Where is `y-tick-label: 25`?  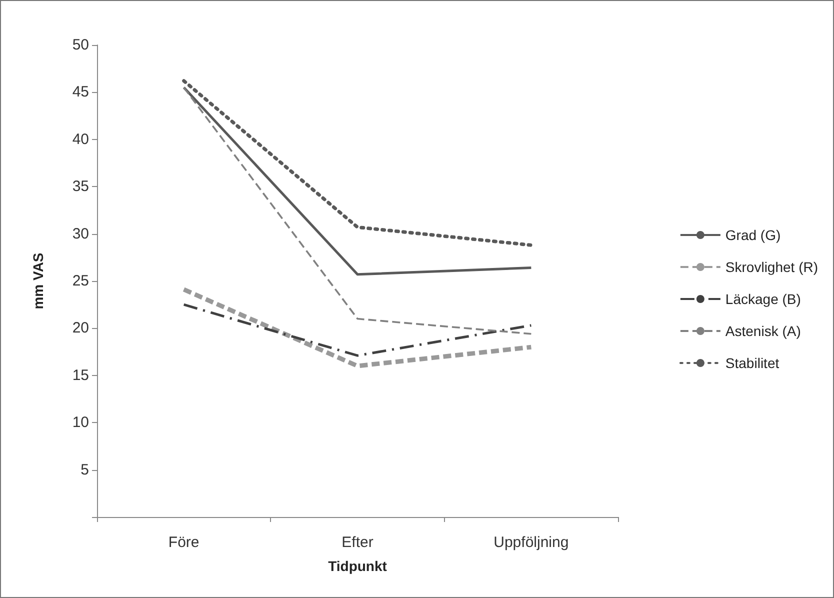 y-tick-label: 25 is located at coordinates (80, 281).